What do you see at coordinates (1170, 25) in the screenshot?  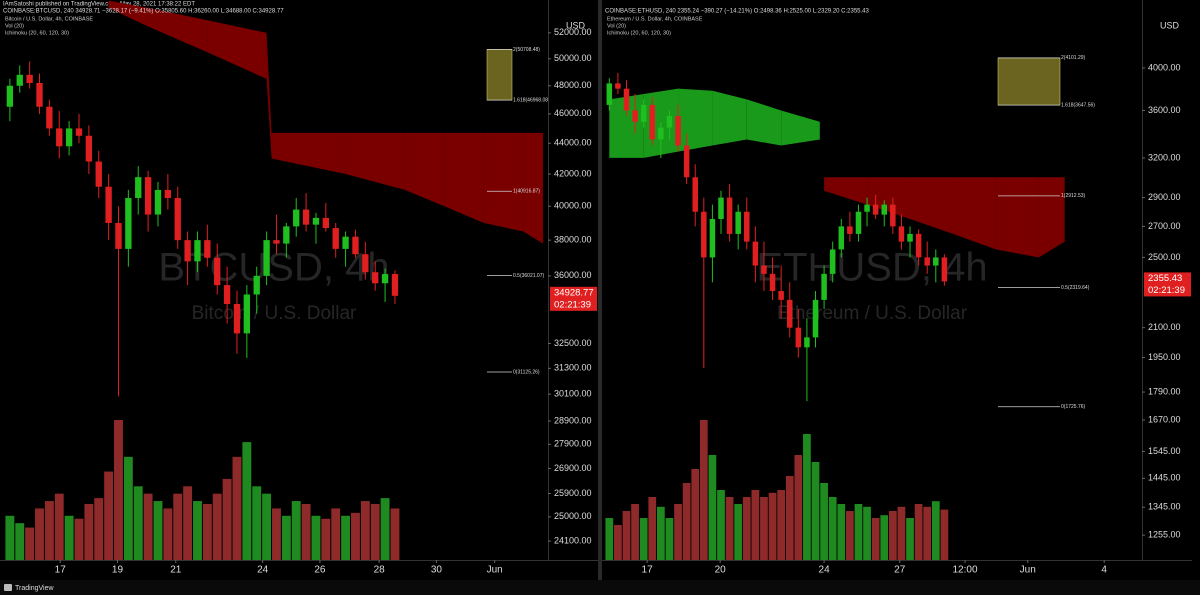 I see `axis-unit: USD` at bounding box center [1170, 25].